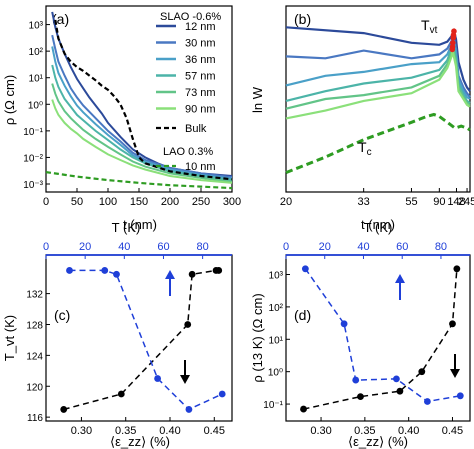  What do you see at coordinates (439, 202) in the screenshot?
I see `x-tick-label: 90` at bounding box center [439, 202].